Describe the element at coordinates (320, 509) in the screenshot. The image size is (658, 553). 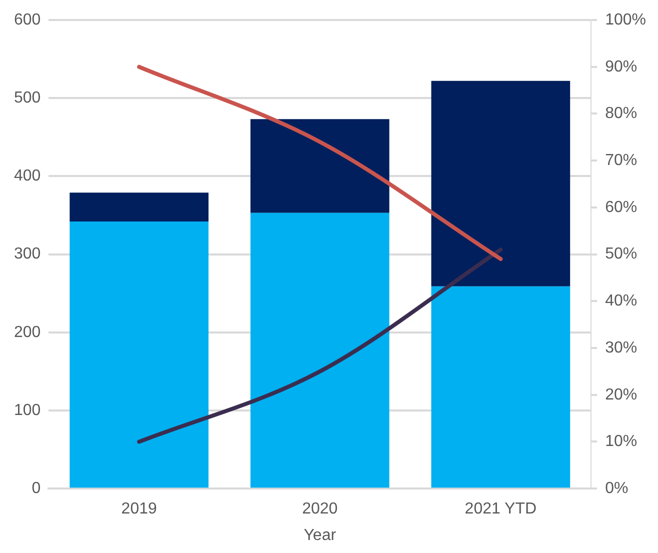
I see `x-tick-label: 2020` at that location.